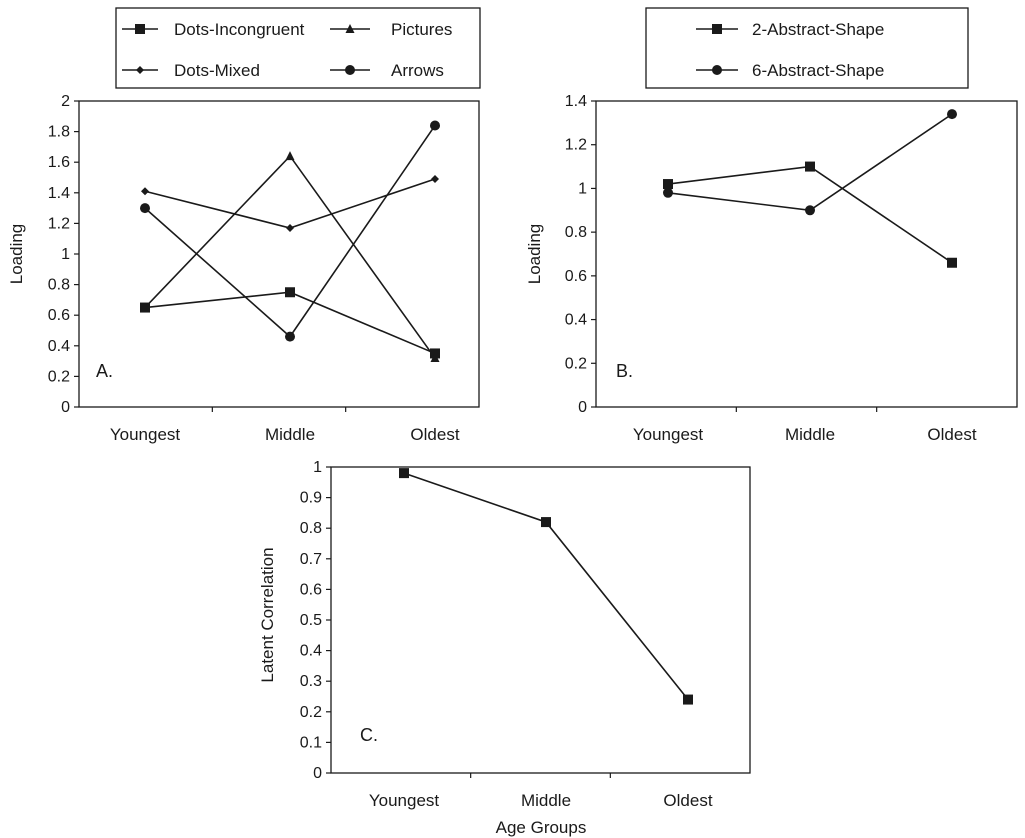 The width and height of the screenshot is (1025, 838). I want to click on y-tick-label: 0.3, so click(311, 681).